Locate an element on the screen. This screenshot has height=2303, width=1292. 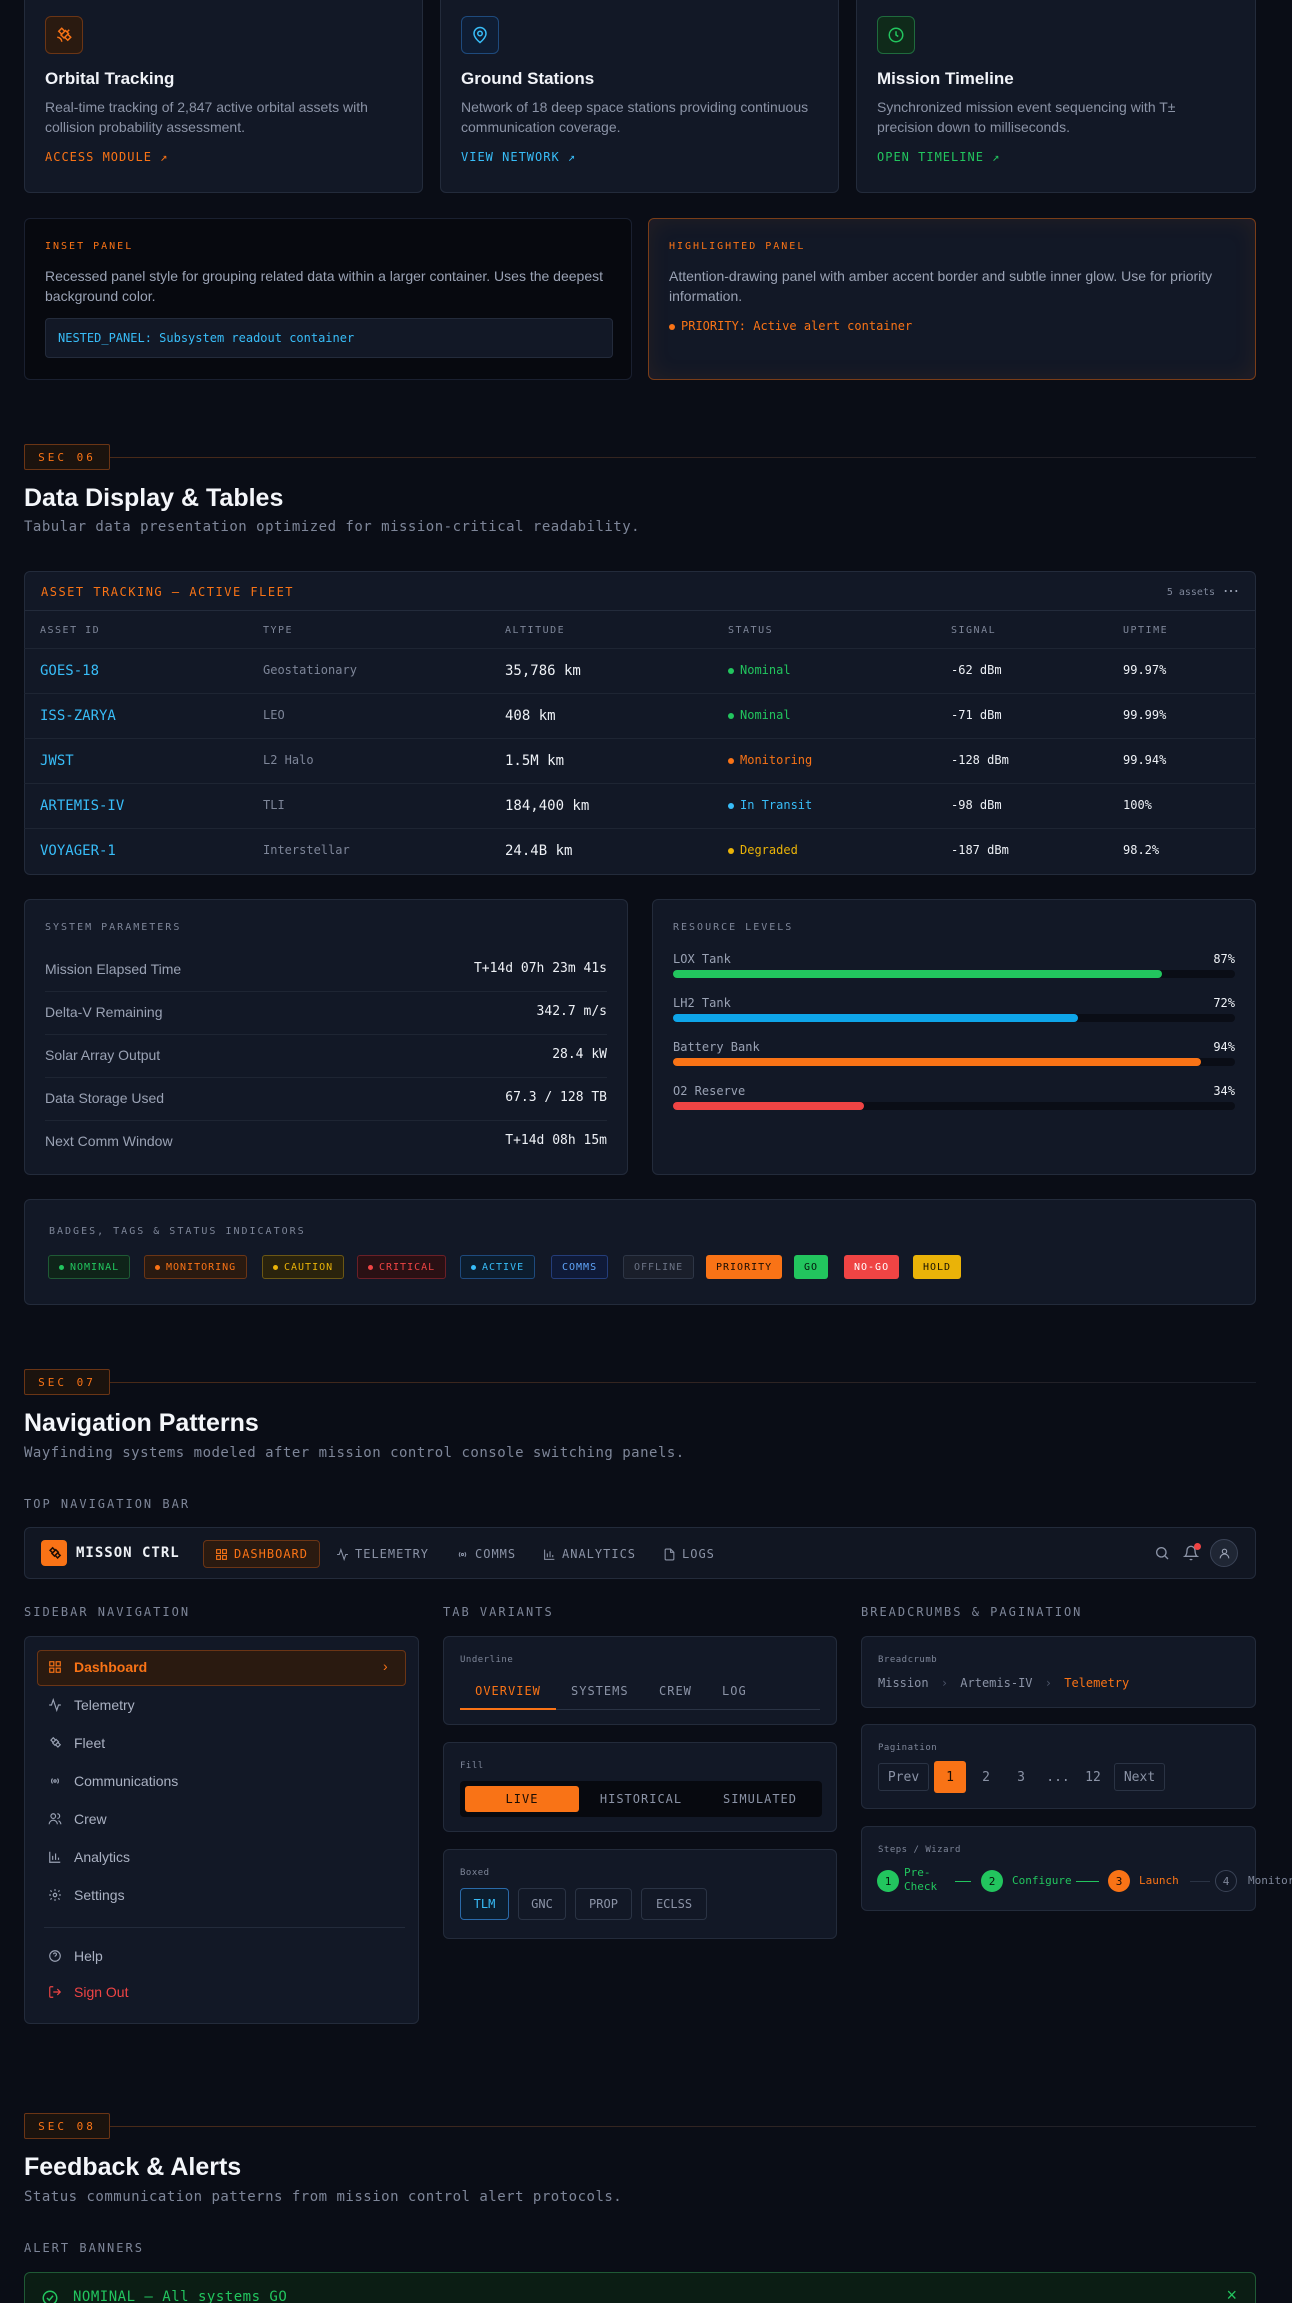
parameter-row: Delta-V Remaining 342.7 m/s is located at coordinates (326, 1013).